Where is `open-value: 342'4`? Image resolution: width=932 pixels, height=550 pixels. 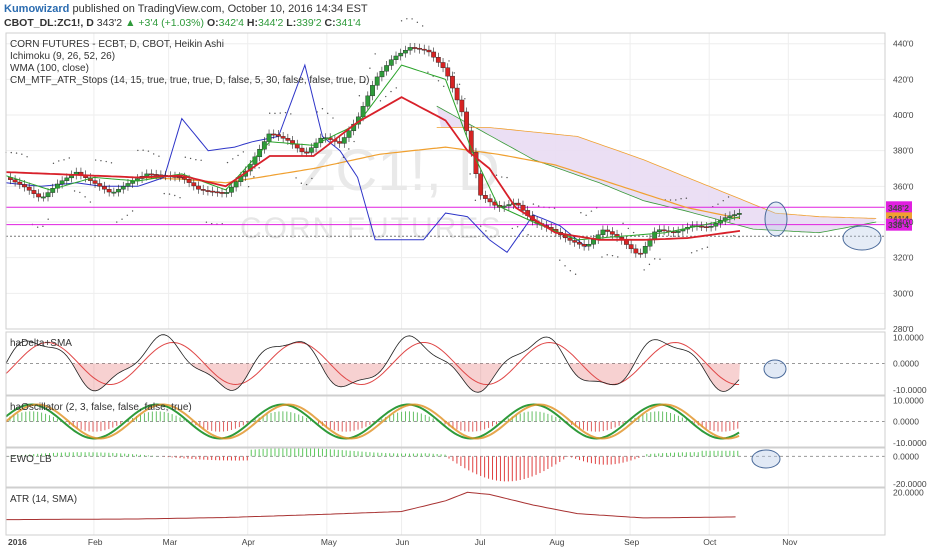 open-value: 342'4 is located at coordinates (231, 23).